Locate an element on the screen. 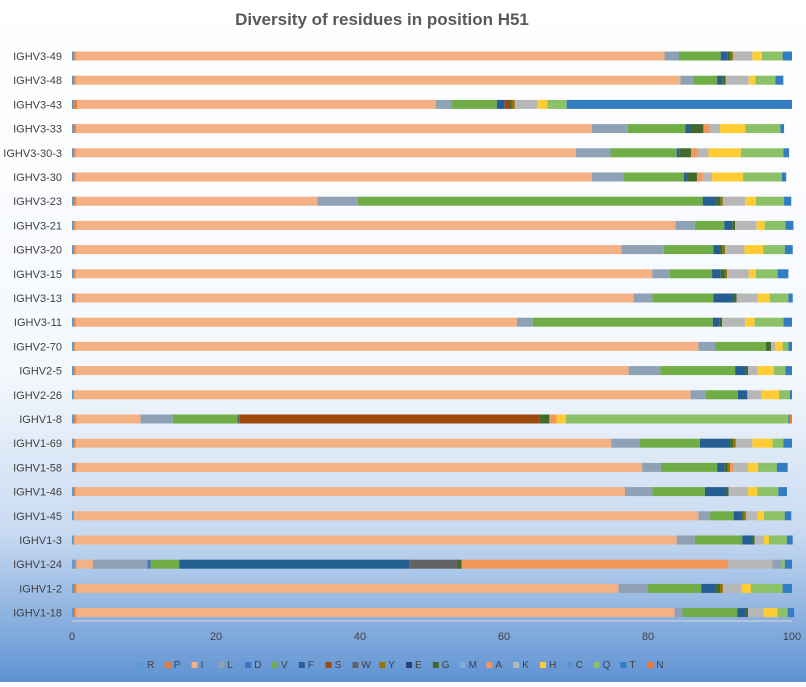 This screenshot has width=806, height=687. legend-label: D is located at coordinates (257, 665).